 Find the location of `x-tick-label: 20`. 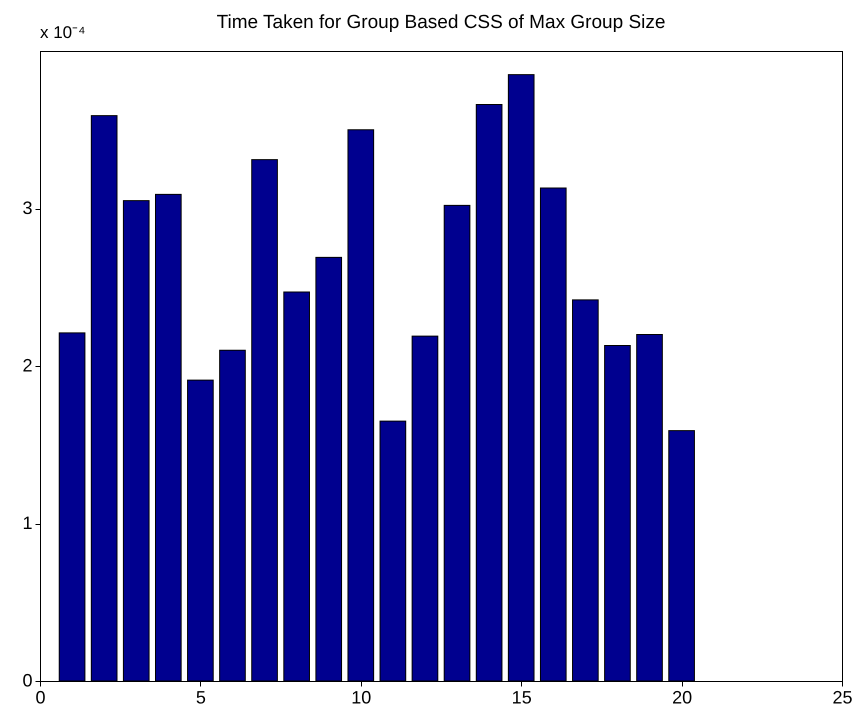

x-tick-label: 20 is located at coordinates (682, 698).